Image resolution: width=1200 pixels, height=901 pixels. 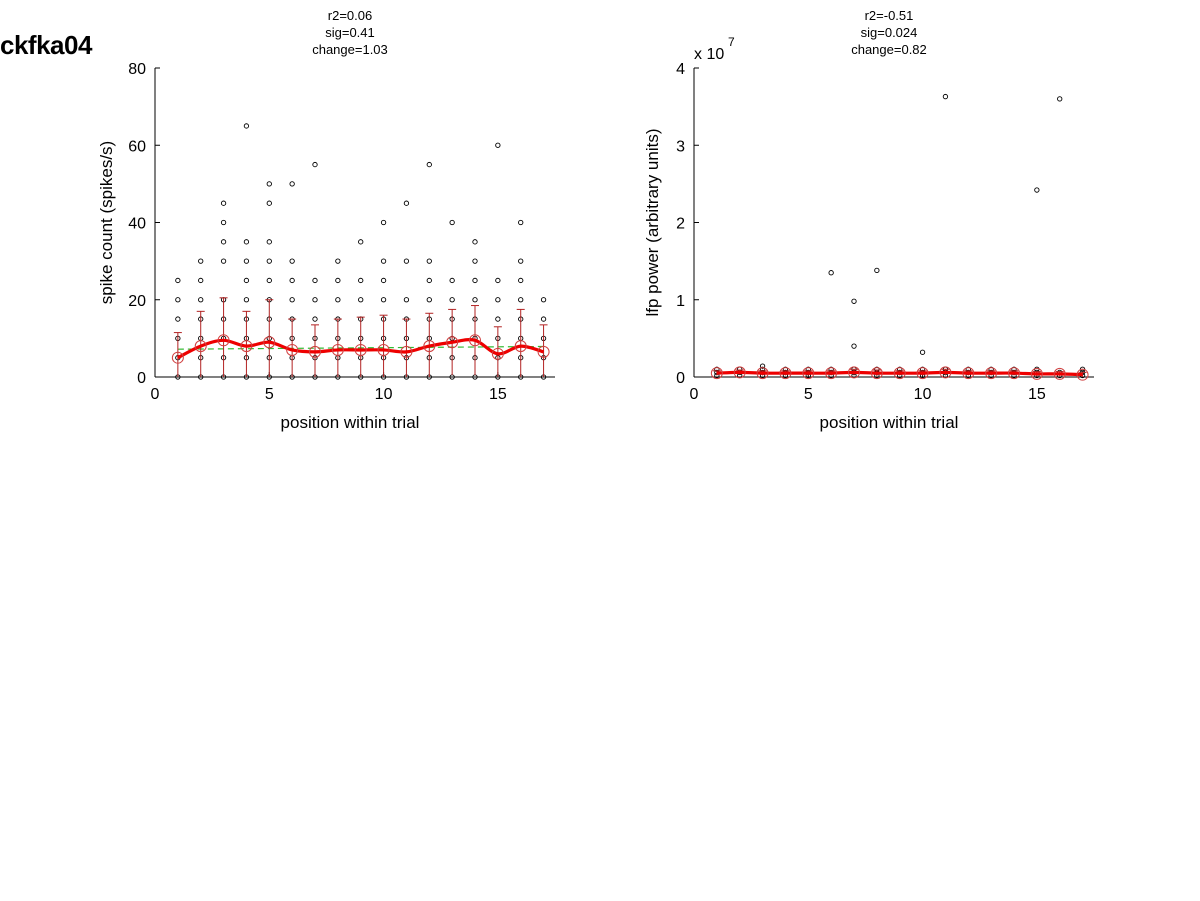 I want to click on y-axis-exponent: x 10, so click(x=709, y=54).